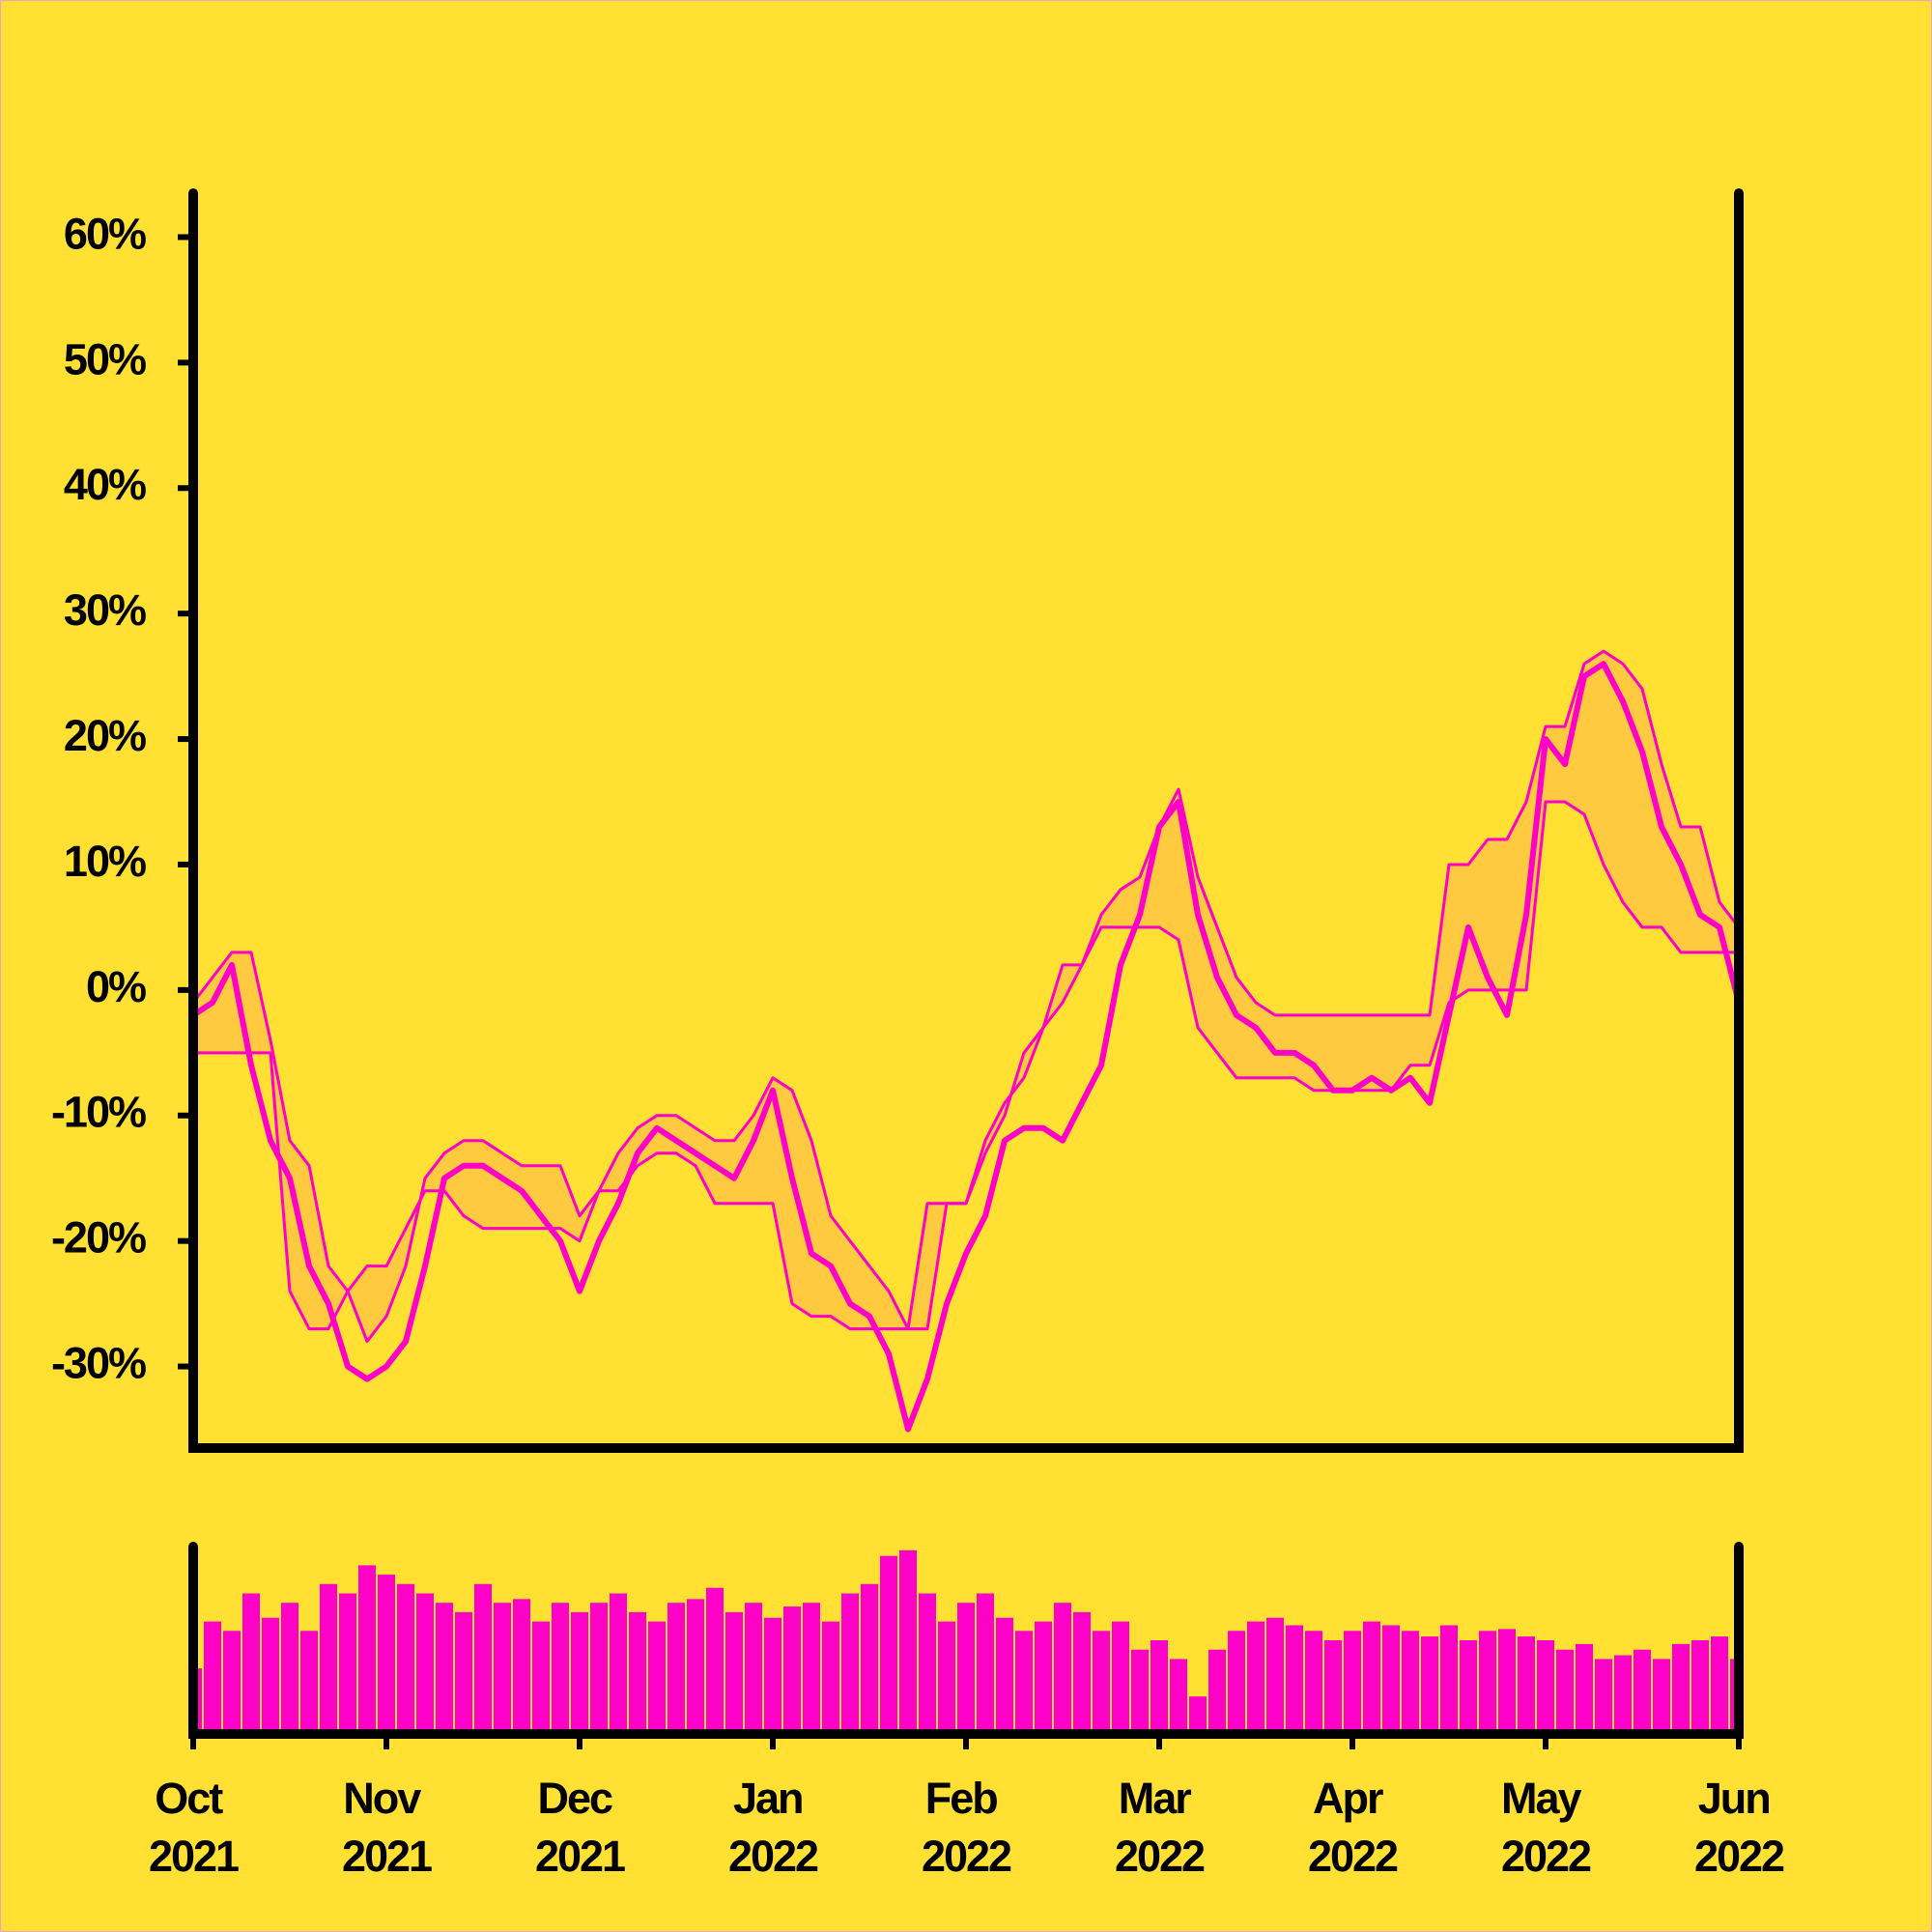 The image size is (1932, 1932). Describe the element at coordinates (105, 233) in the screenshot. I see `y-tick-label: 60%` at that location.